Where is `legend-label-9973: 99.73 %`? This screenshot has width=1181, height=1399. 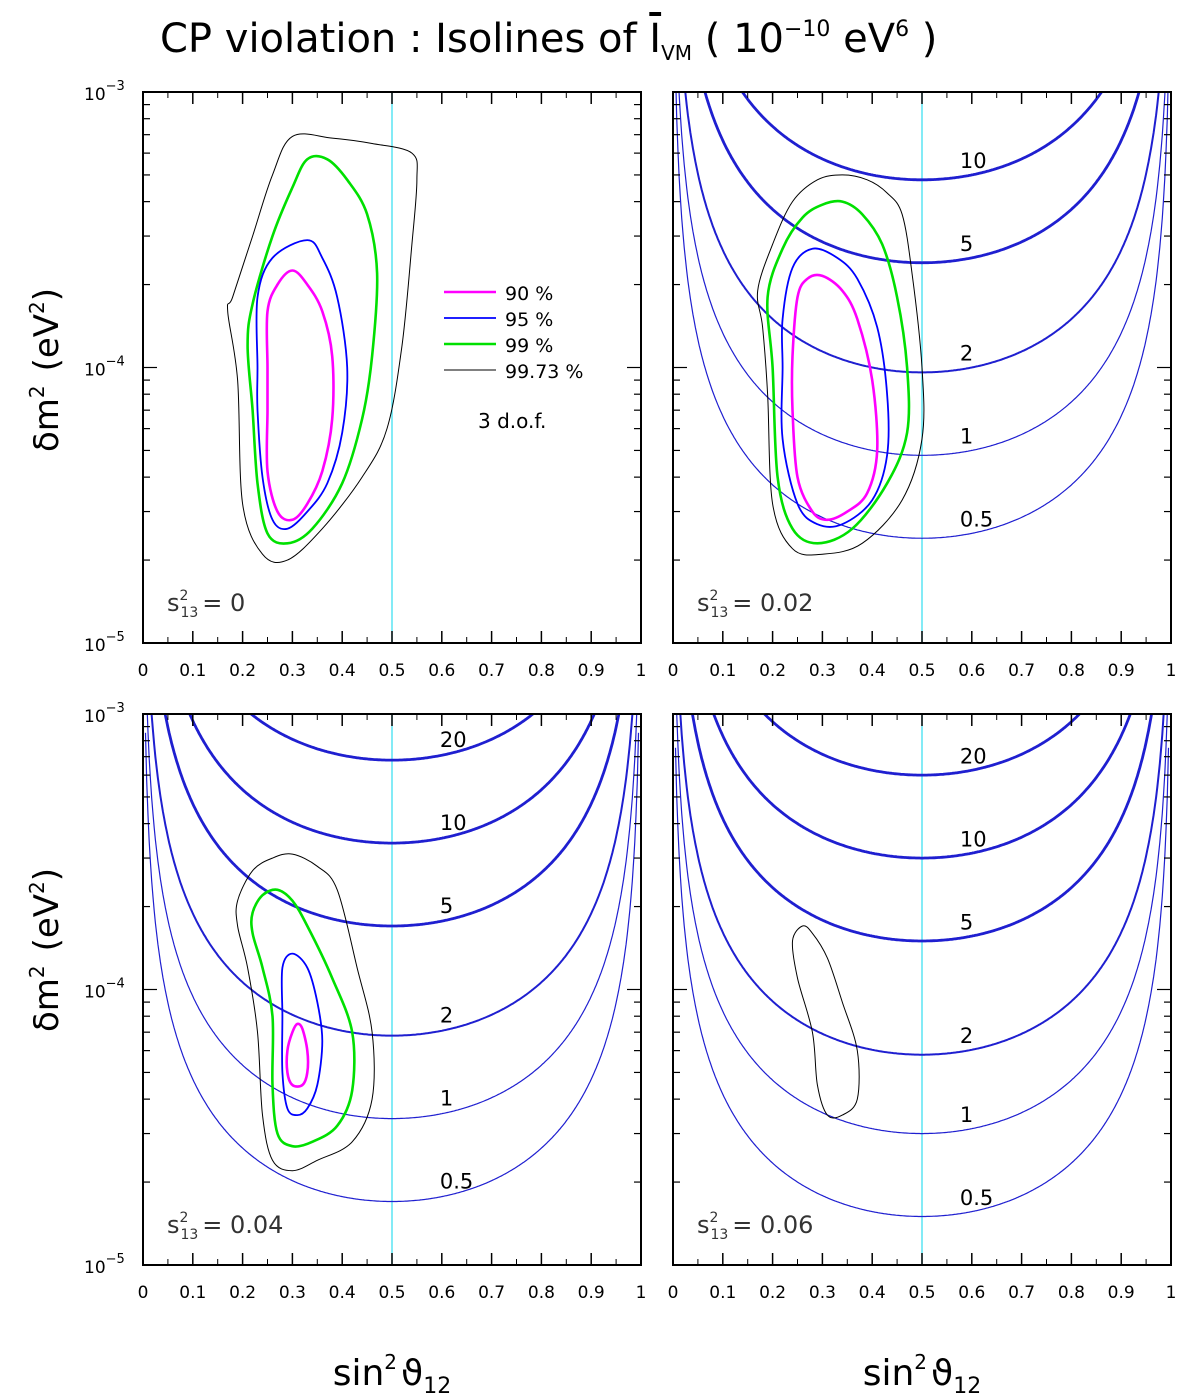 legend-label-9973: 99.73 % is located at coordinates (544, 372).